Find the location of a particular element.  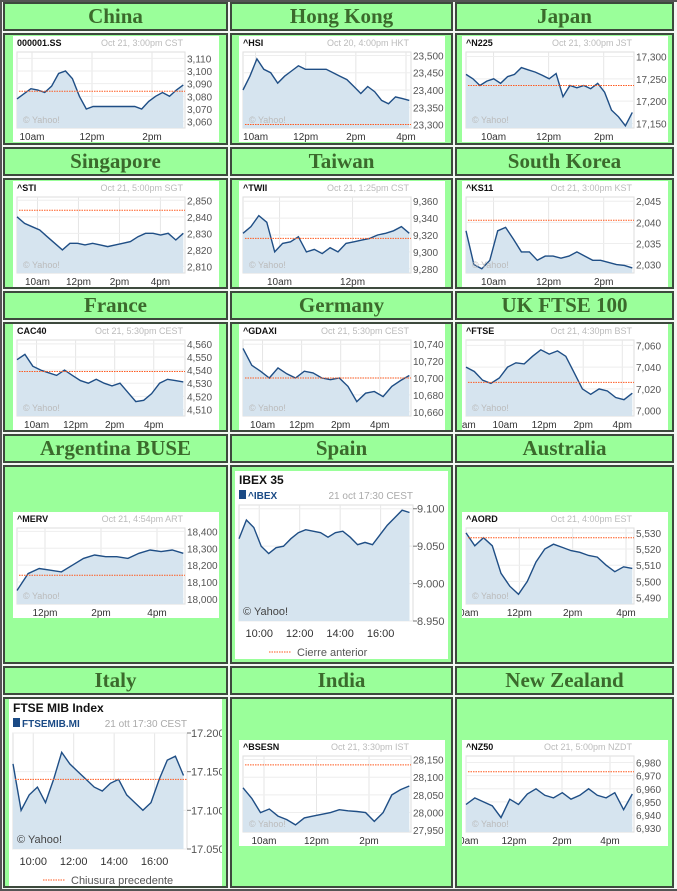

y-tick-label: 10,660 is located at coordinates (428, 413).